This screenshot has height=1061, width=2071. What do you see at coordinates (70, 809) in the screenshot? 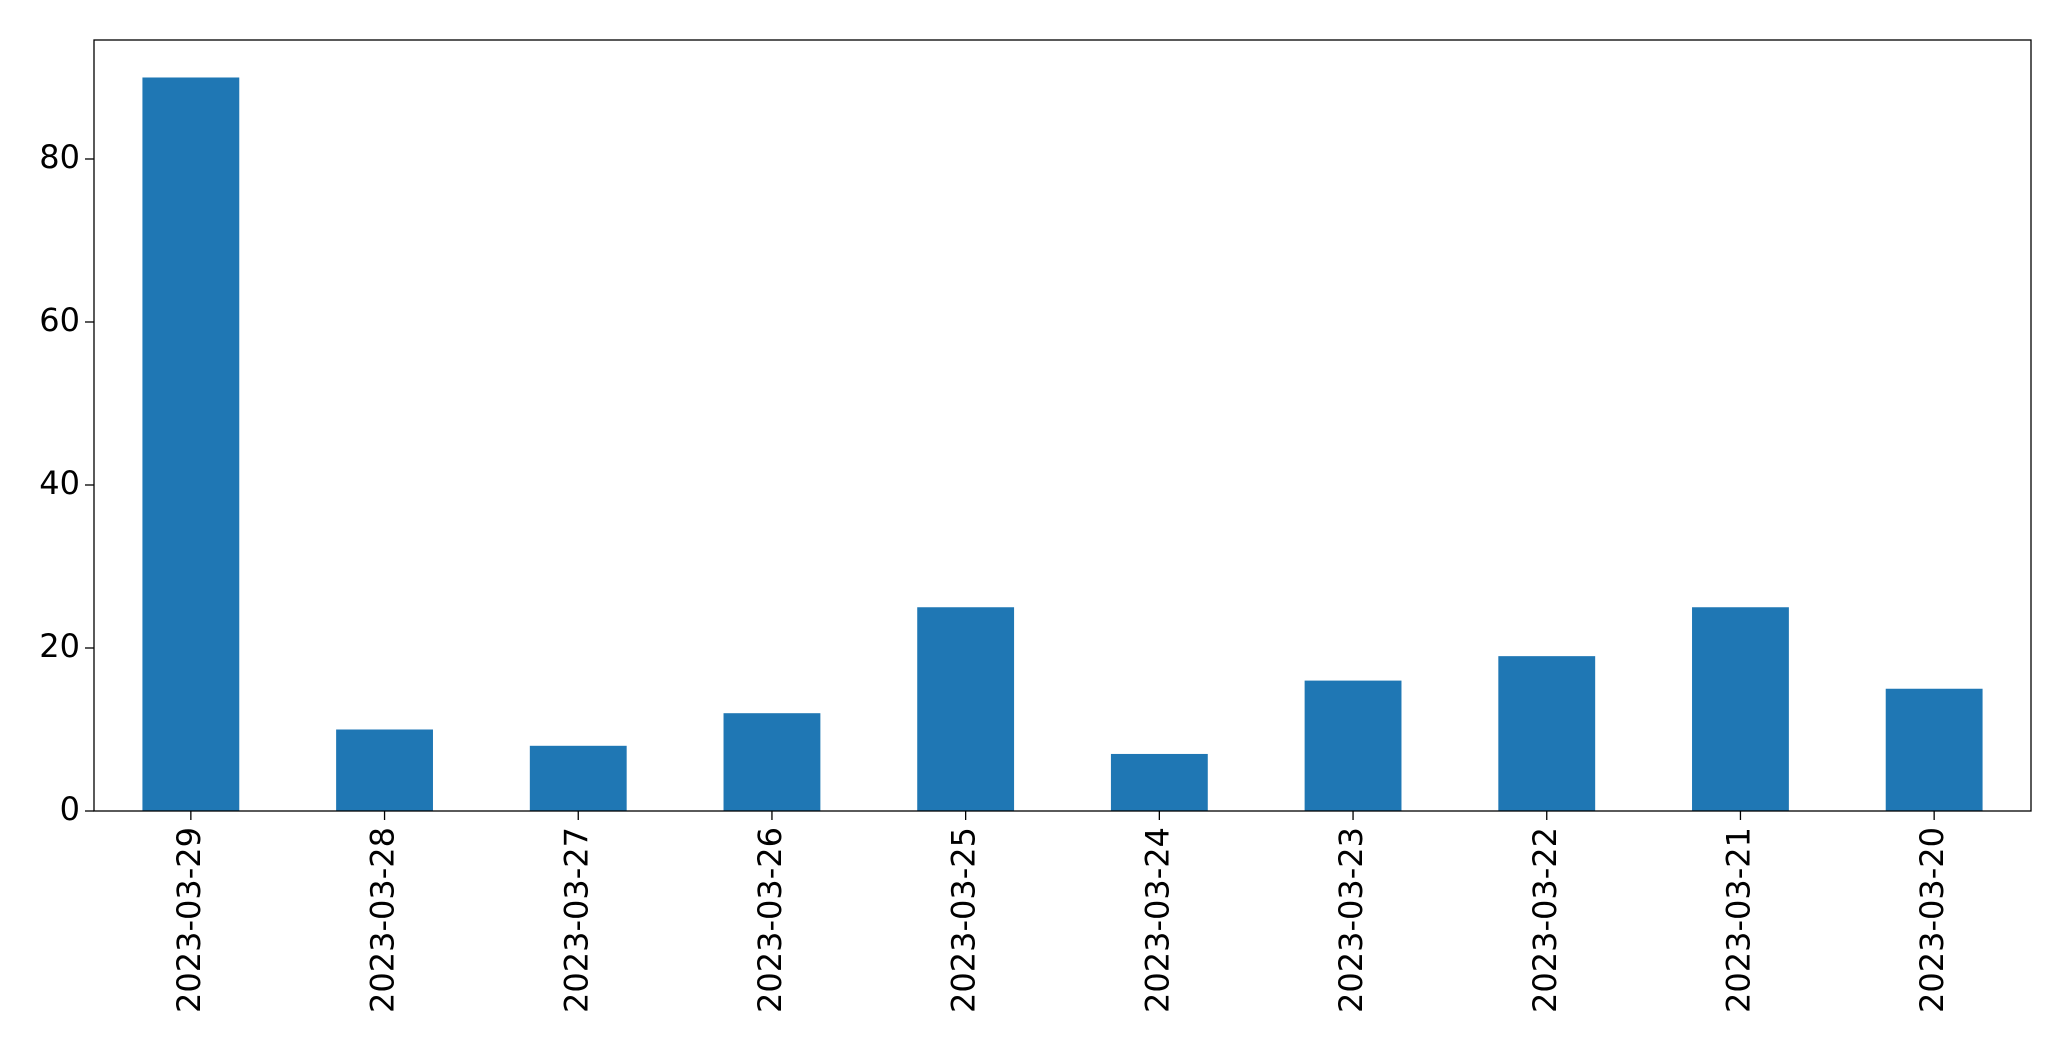
I see `y-tick-label: 0` at bounding box center [70, 809].